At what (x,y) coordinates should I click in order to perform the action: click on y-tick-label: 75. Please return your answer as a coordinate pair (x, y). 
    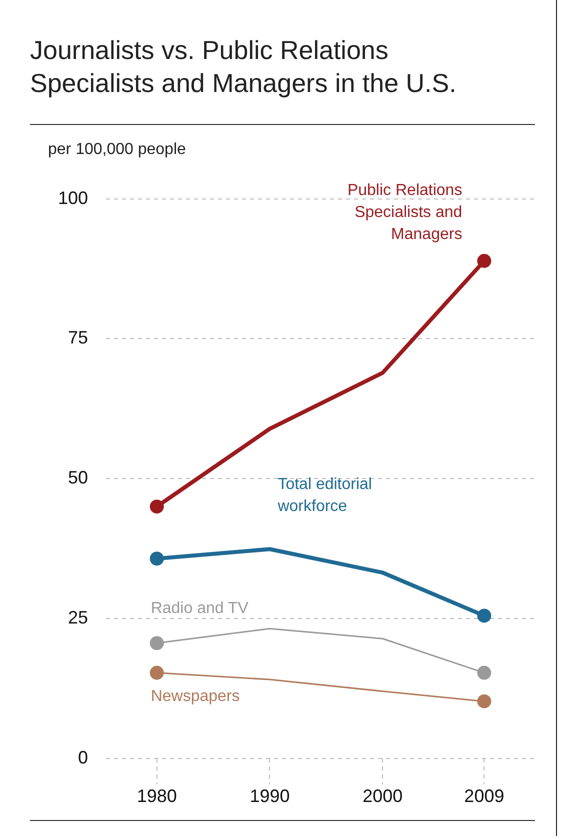
    Looking at the image, I should click on (78, 338).